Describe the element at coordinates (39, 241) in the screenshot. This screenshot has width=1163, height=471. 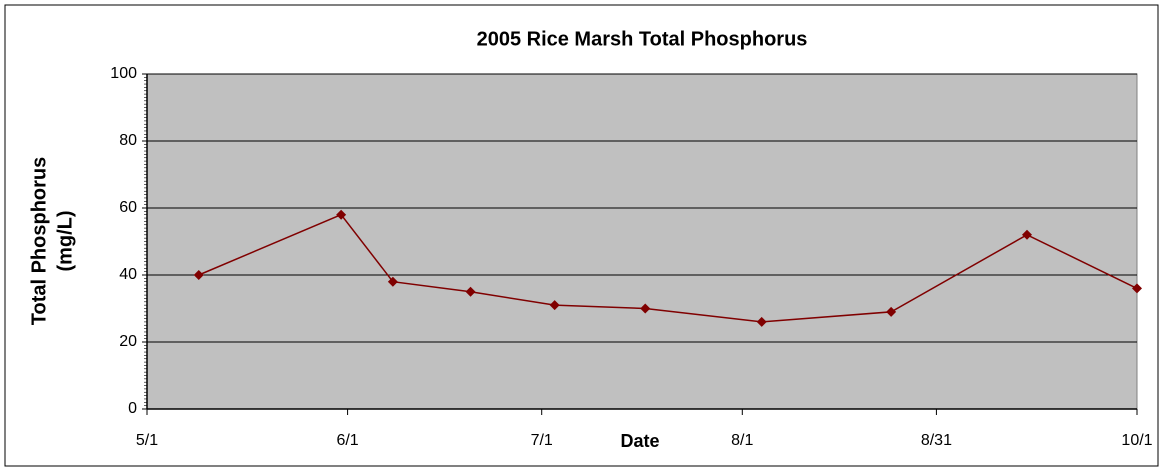
I see `y-axis-label: Total Phosphorus` at that location.